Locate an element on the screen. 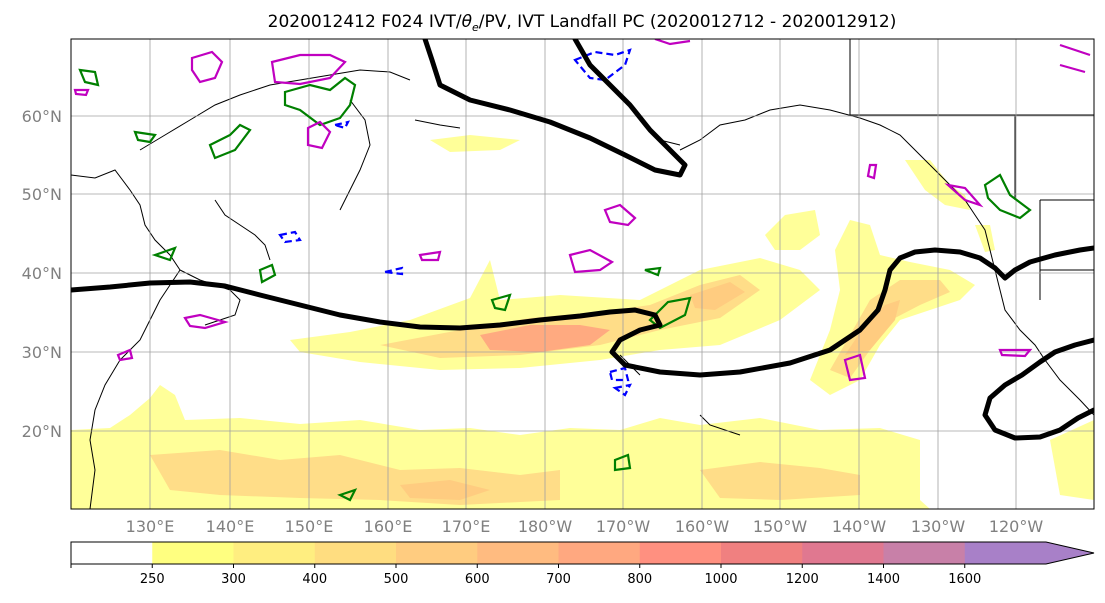 The height and width of the screenshot is (603, 1105). lat-label: 60°N is located at coordinates (42, 116).